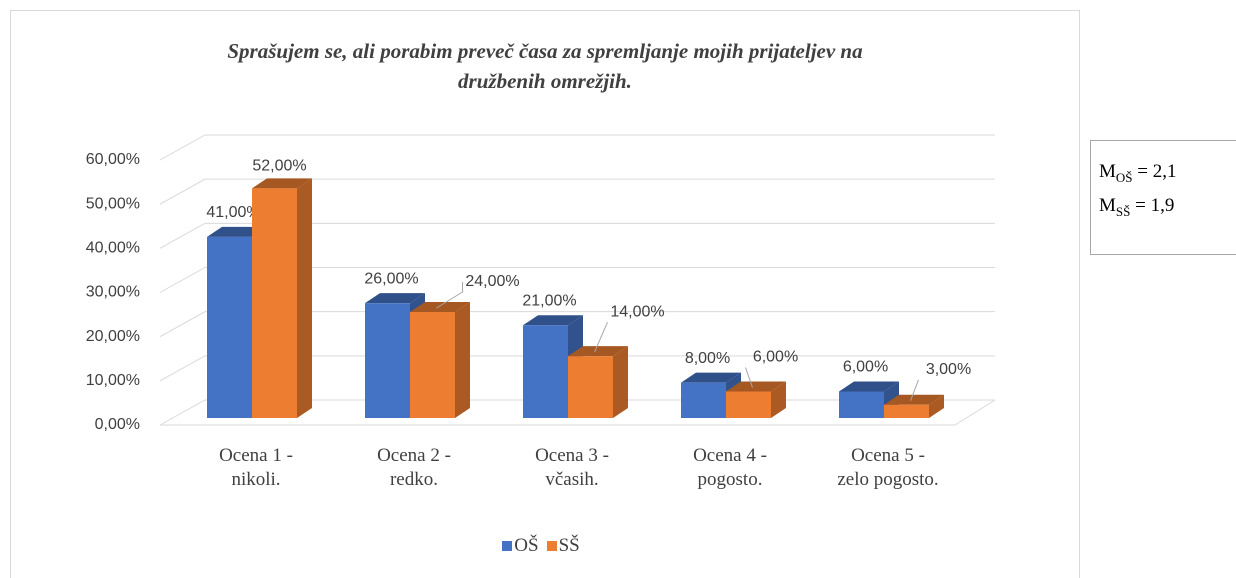 The height and width of the screenshot is (578, 1236). I want to click on legend: OŠ SŠ, so click(545, 546).